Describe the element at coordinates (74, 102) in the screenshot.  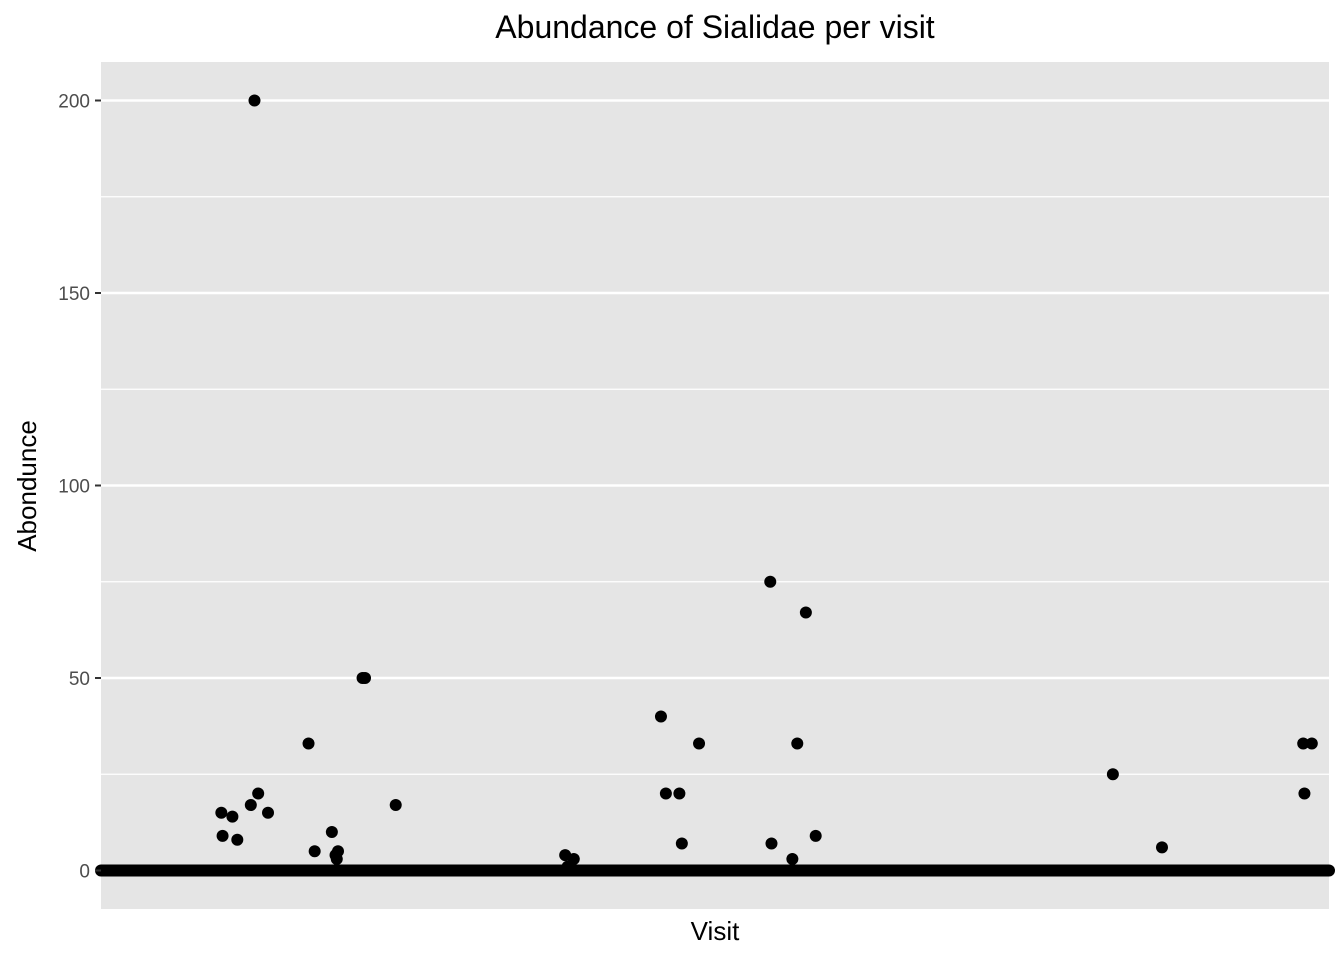
I see `y-tick-label: 200` at that location.